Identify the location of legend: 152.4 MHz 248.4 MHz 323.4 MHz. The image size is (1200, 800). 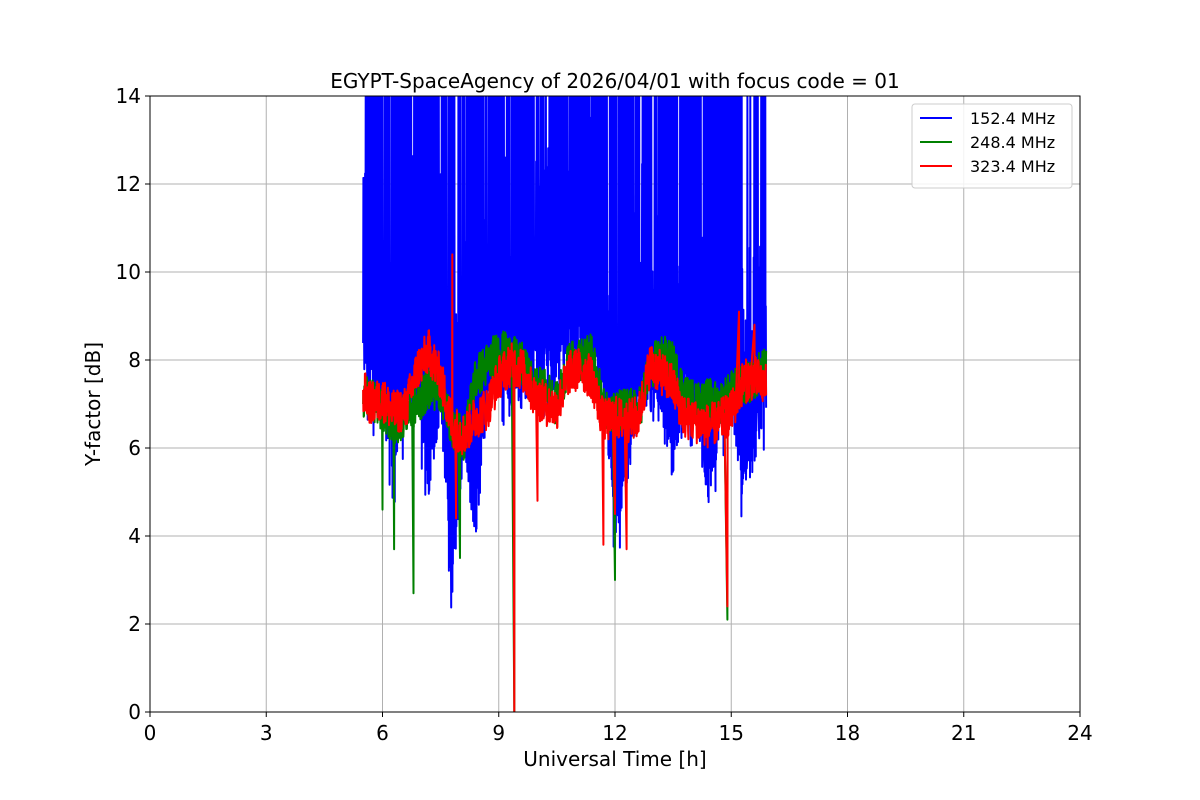
(992, 146).